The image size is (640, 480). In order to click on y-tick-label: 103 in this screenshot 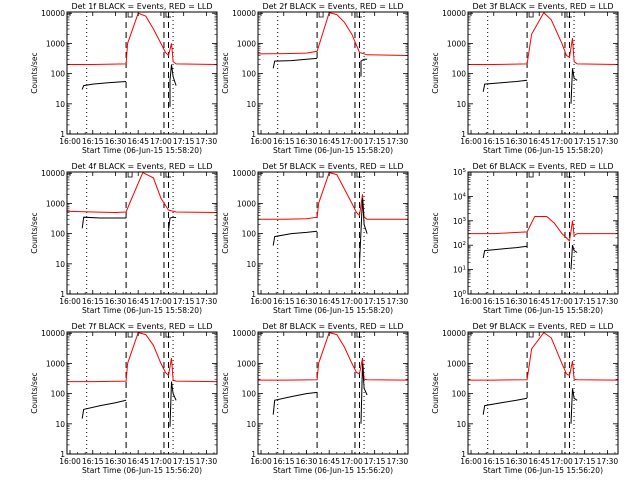, I will do `click(460, 221)`.